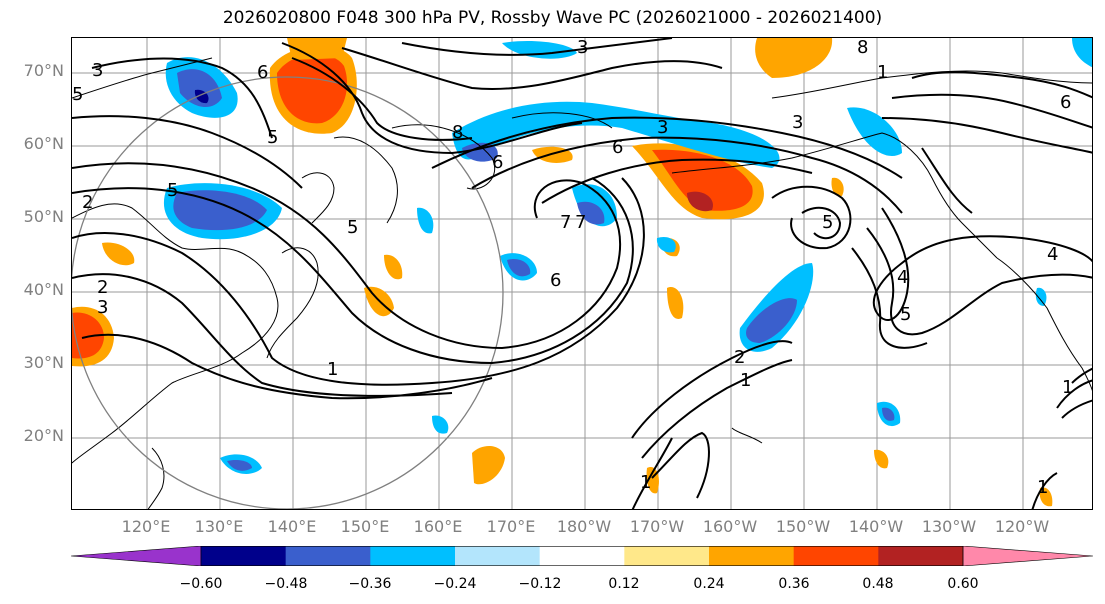 The height and width of the screenshot is (604, 1105). Describe the element at coordinates (876, 526) in the screenshot. I see `lon-label-140w: 140°W` at that location.